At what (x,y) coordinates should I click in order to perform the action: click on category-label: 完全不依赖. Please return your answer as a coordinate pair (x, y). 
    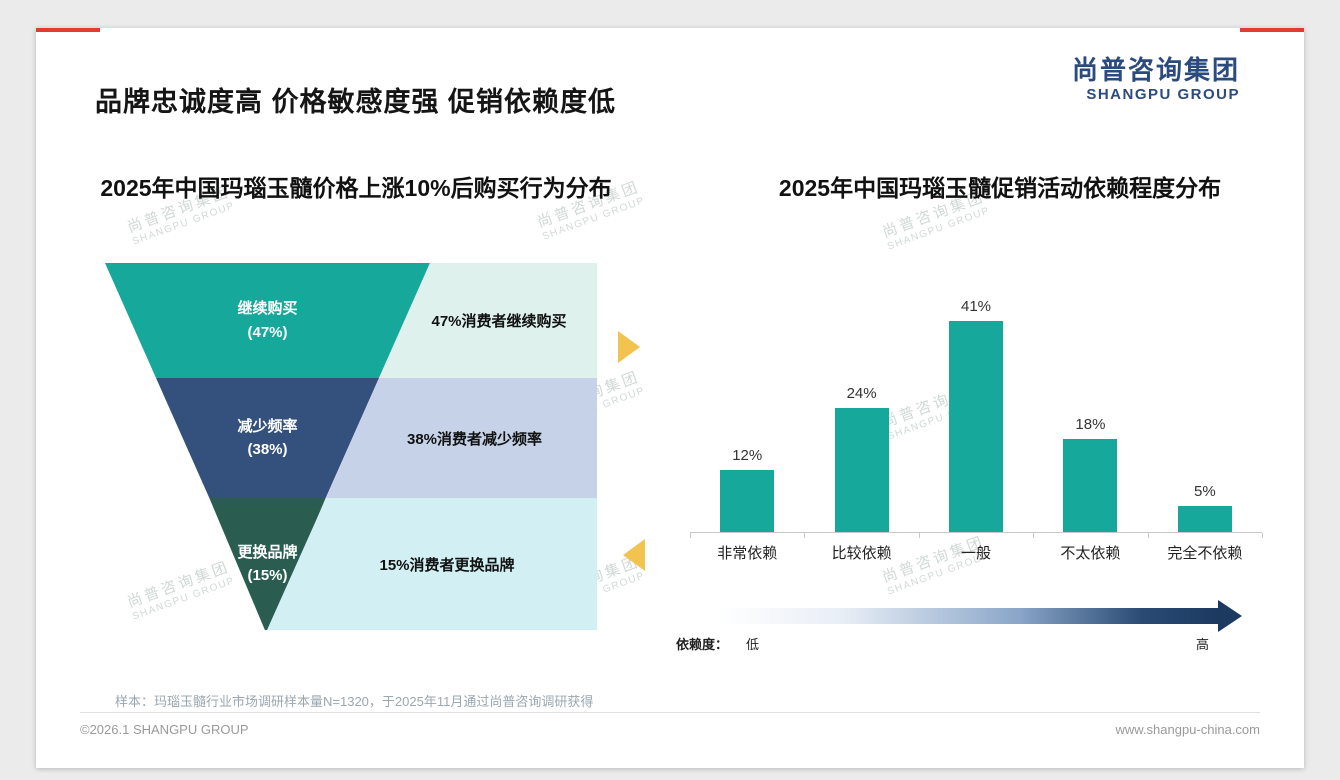
    Looking at the image, I should click on (1205, 553).